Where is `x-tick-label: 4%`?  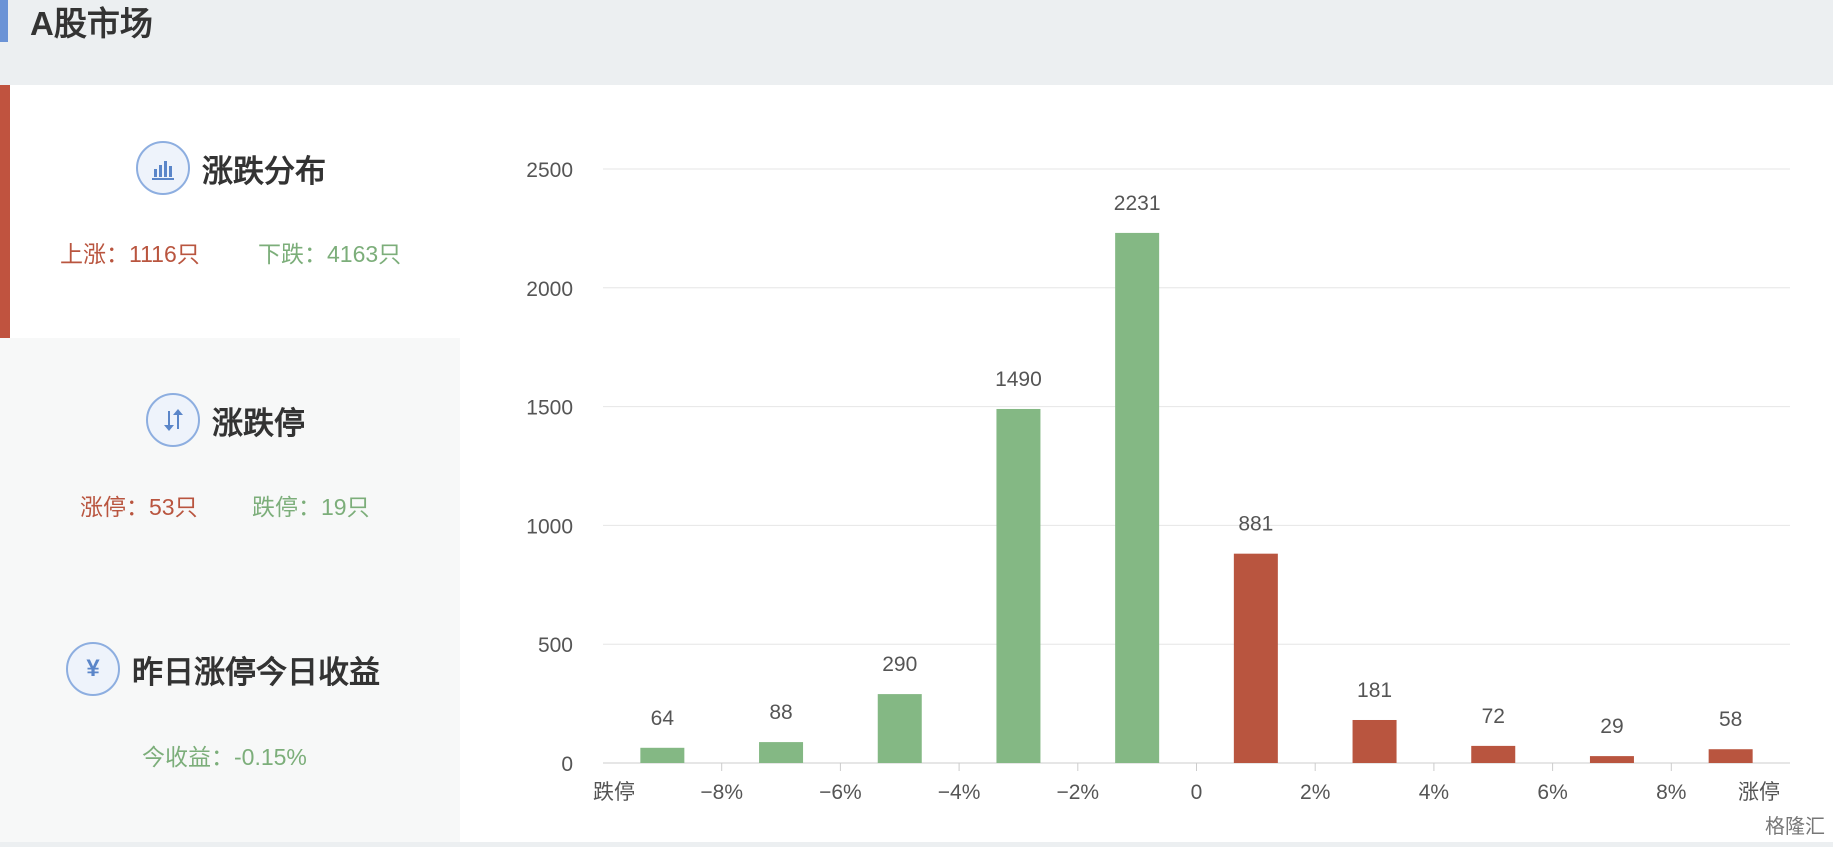
x-tick-label: 4% is located at coordinates (1434, 792).